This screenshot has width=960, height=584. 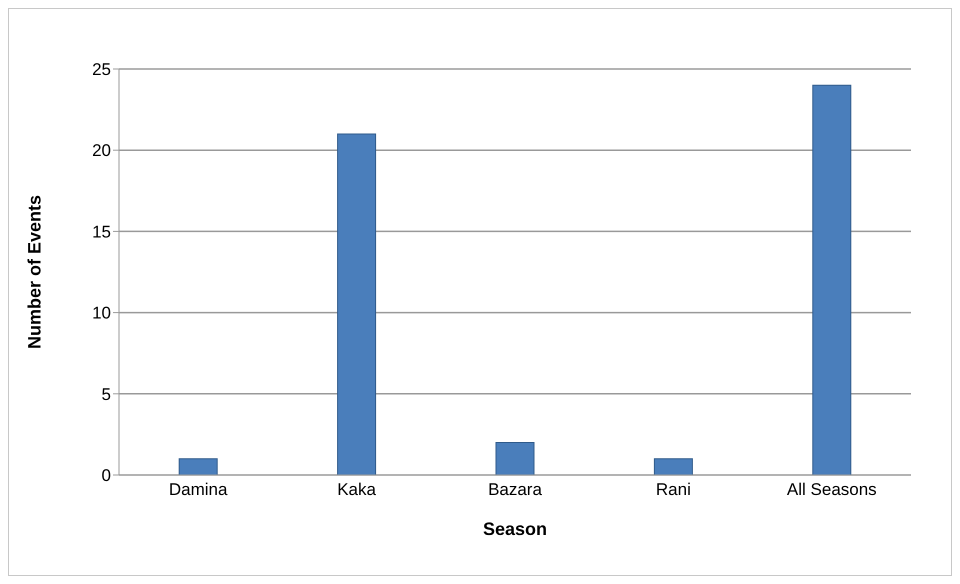 I want to click on y-tick-label: 0, so click(x=106, y=476).